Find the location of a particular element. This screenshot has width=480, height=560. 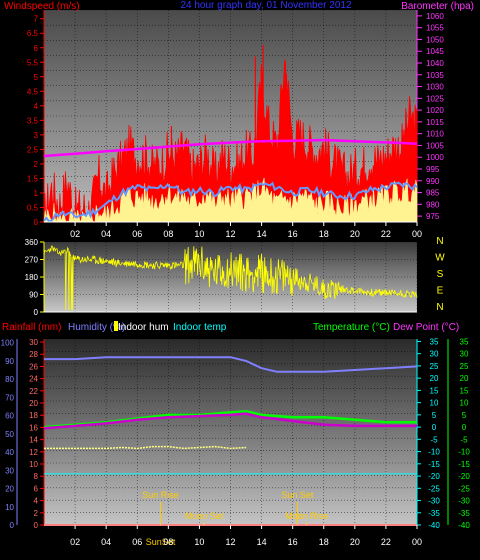

rainfall-tick-label: 26 is located at coordinates (33, 366).